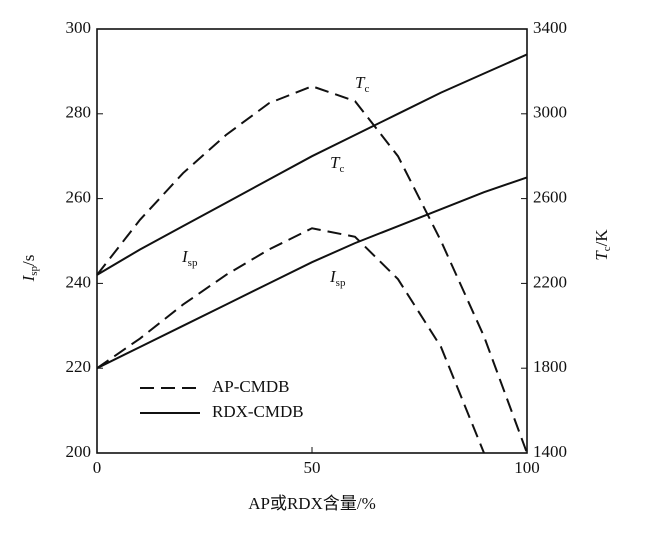 Image resolution: width=651 pixels, height=546 pixels. Describe the element at coordinates (312, 467) in the screenshot. I see `x-tick-label: 50` at that location.